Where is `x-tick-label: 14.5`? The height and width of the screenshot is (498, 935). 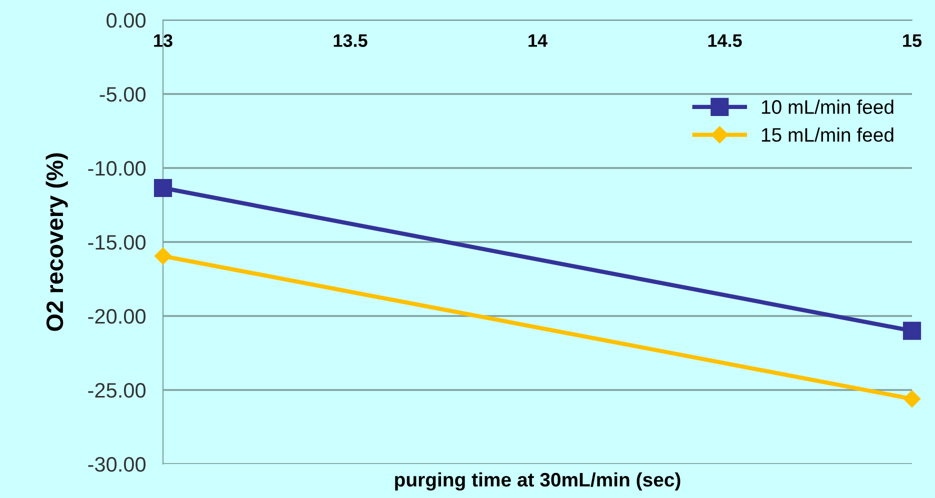 x-tick-label: 14.5 is located at coordinates (725, 40).